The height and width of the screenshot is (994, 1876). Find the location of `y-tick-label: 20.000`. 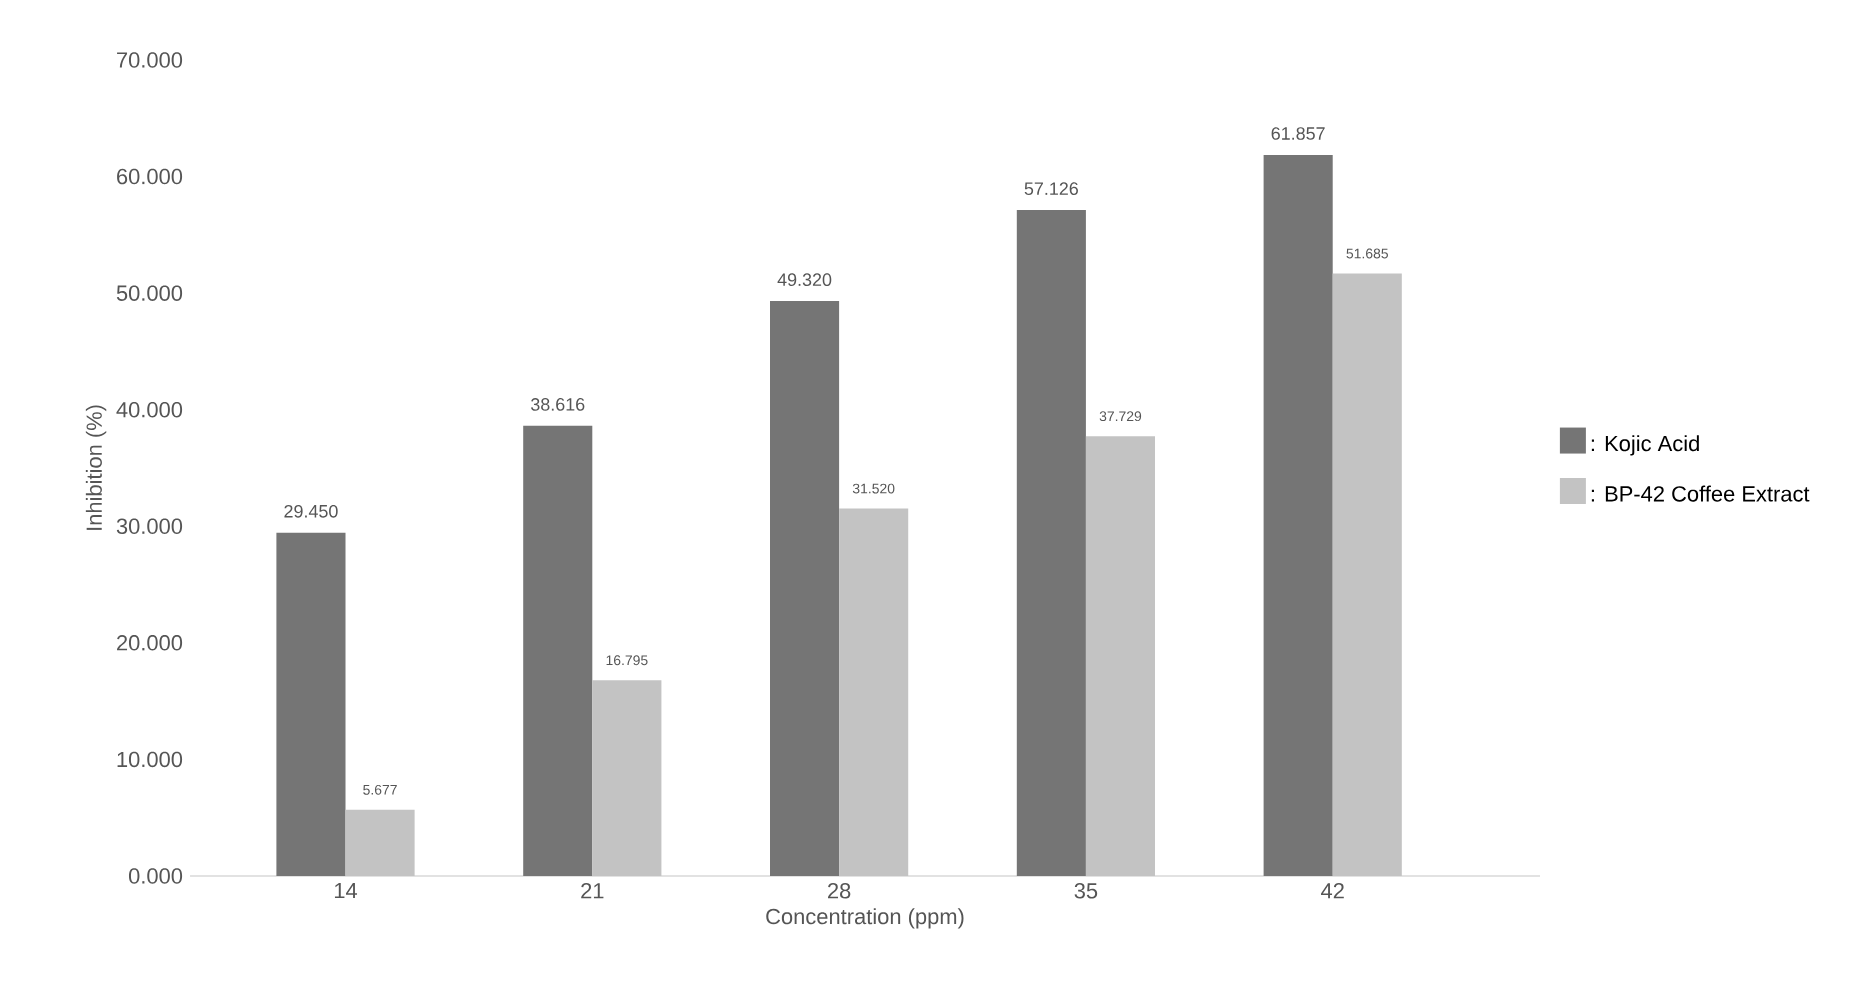

y-tick-label: 20.000 is located at coordinates (150, 643).